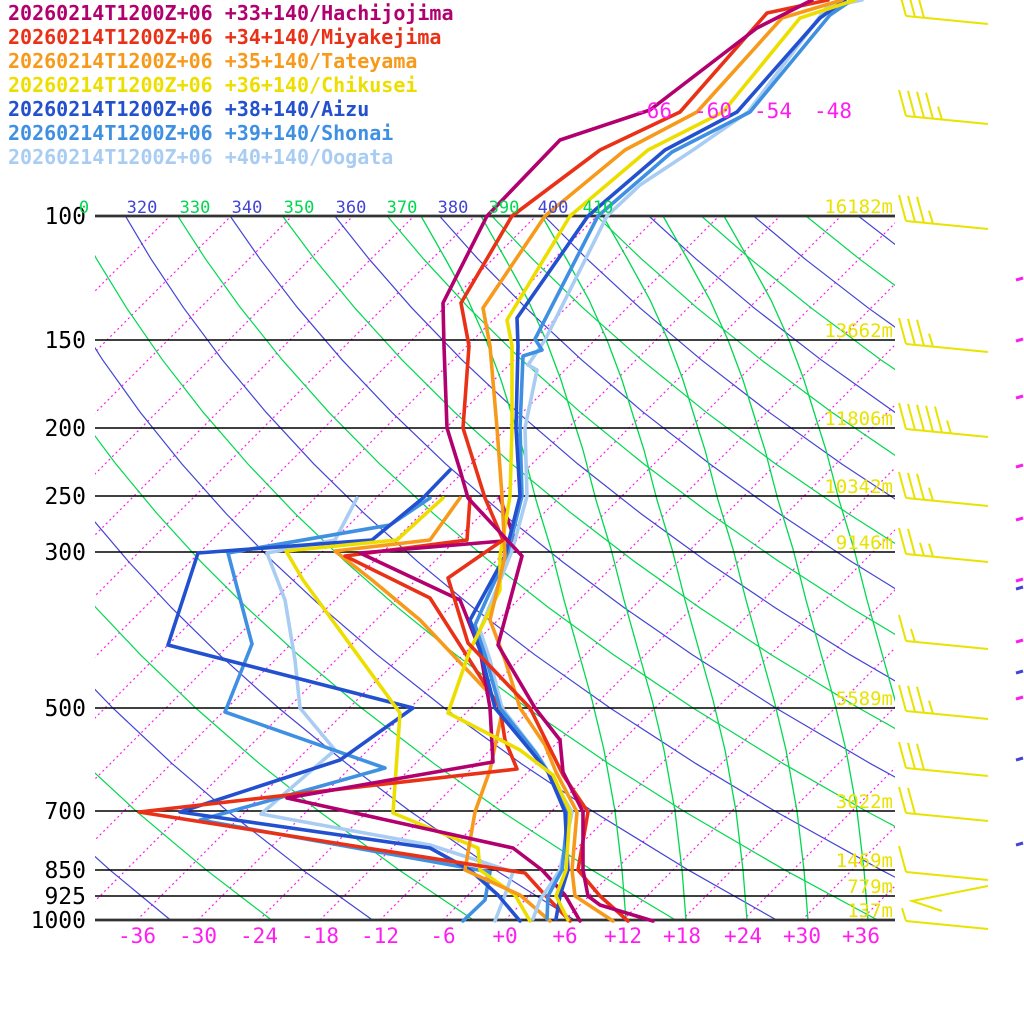 The image size is (1024, 1024). I want to click on theta-tick: 360, so click(351, 208).